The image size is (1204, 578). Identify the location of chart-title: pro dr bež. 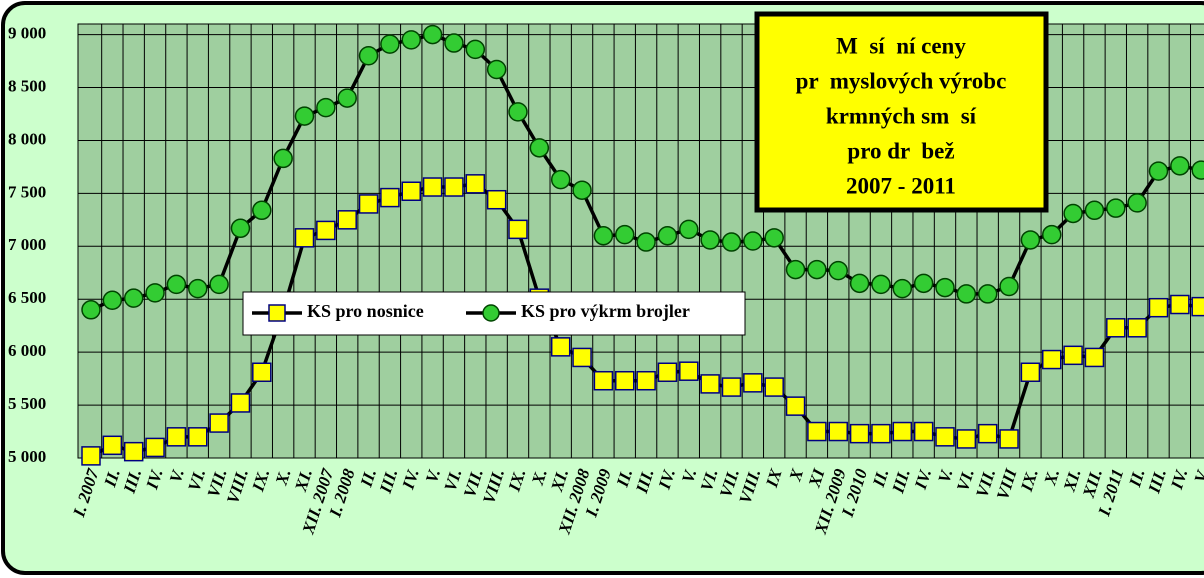
(900, 150).